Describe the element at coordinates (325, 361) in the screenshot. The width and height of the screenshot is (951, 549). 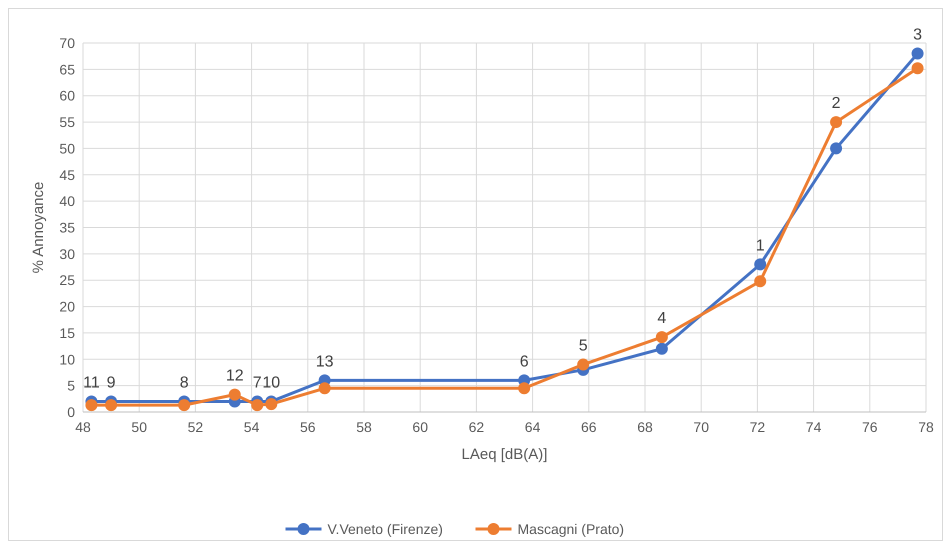
I see `annotation: 13` at that location.